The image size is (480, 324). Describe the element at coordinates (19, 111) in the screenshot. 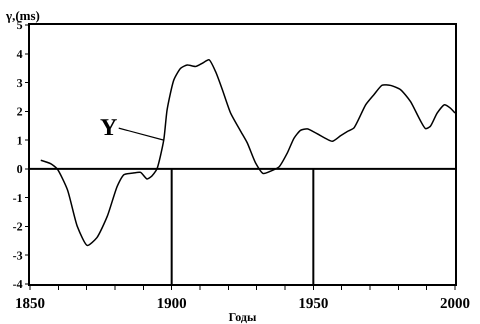

I see `y-tick-label: 2` at that location.